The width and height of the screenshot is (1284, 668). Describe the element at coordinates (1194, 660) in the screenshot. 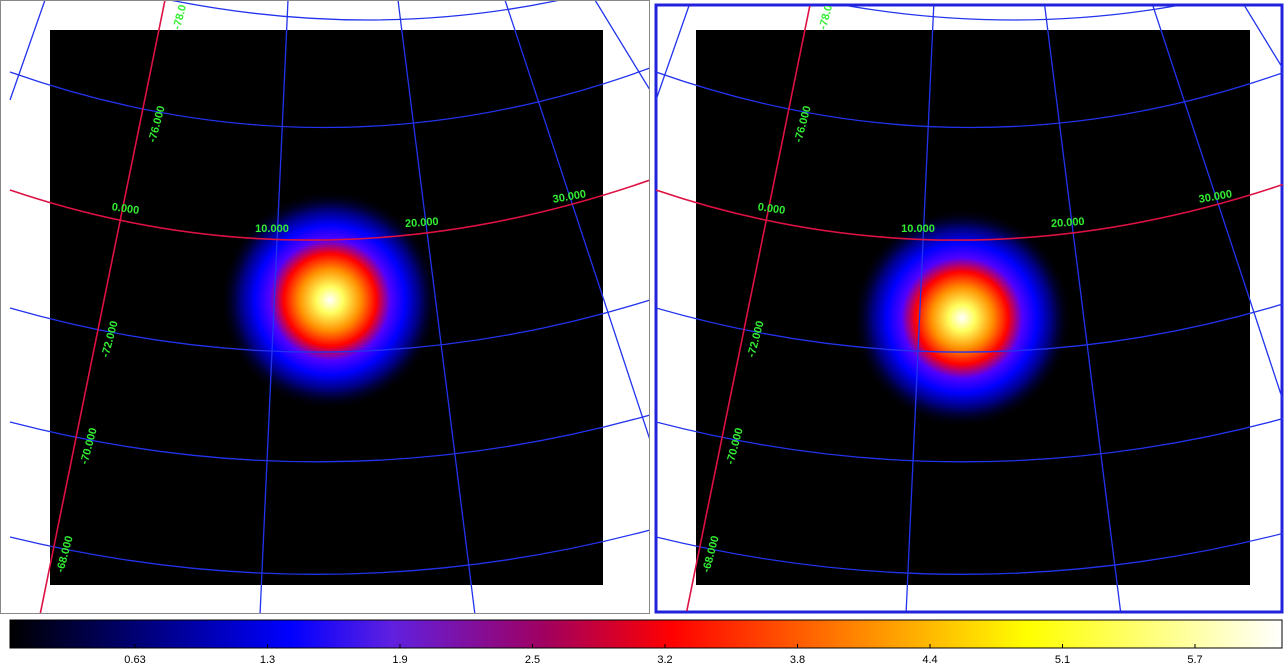

I see `colorbar-label: 5.7` at that location.